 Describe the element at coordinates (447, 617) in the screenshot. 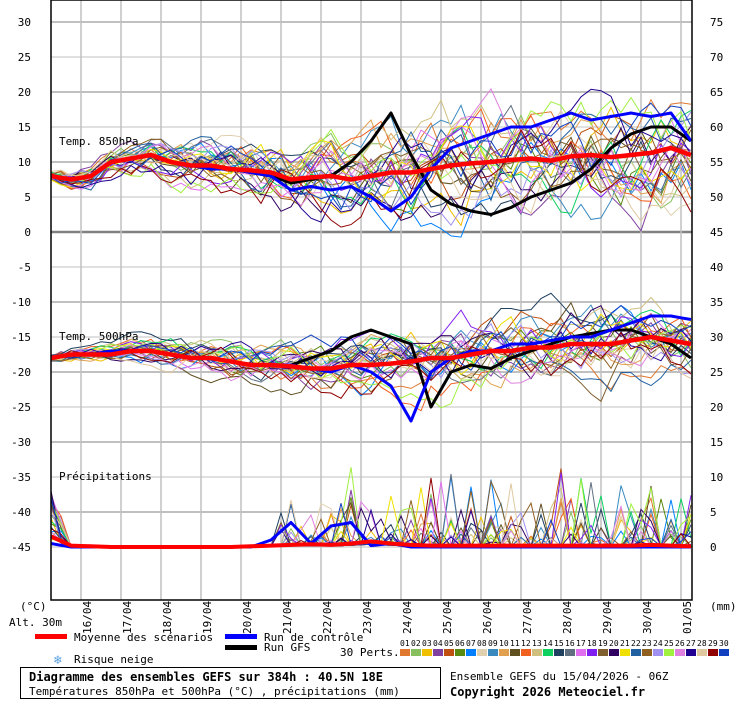

I see `date-tick-label: 25/04` at that location.